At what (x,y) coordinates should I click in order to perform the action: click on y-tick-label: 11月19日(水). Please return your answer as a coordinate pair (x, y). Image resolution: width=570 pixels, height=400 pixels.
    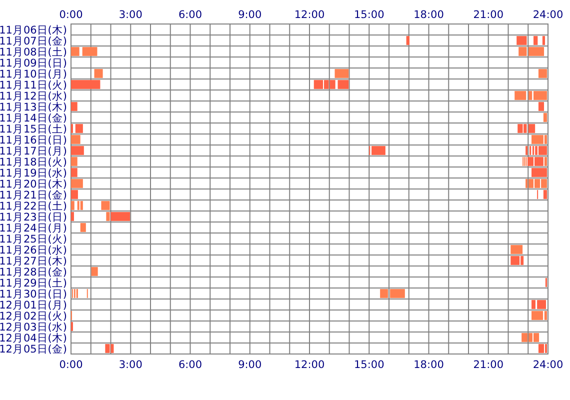
    Looking at the image, I should click on (33, 173).